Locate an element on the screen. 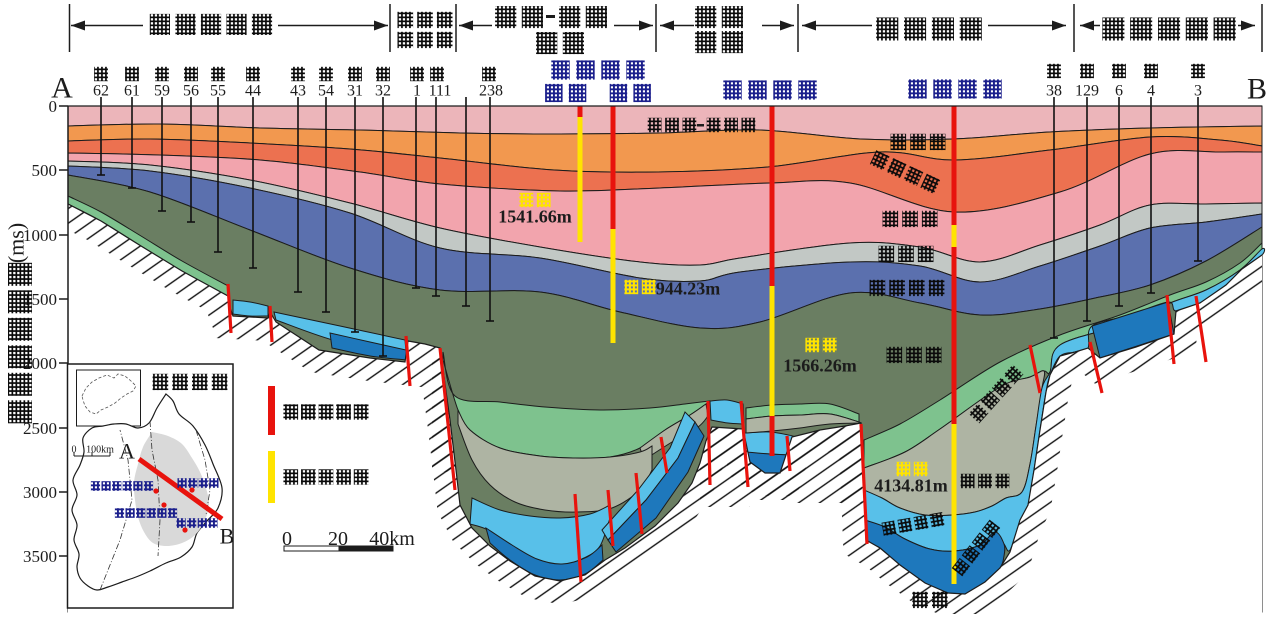 Image resolution: width=1269 pixels, height=619 pixels. svg-text: 38 is located at coordinates (1054, 91).